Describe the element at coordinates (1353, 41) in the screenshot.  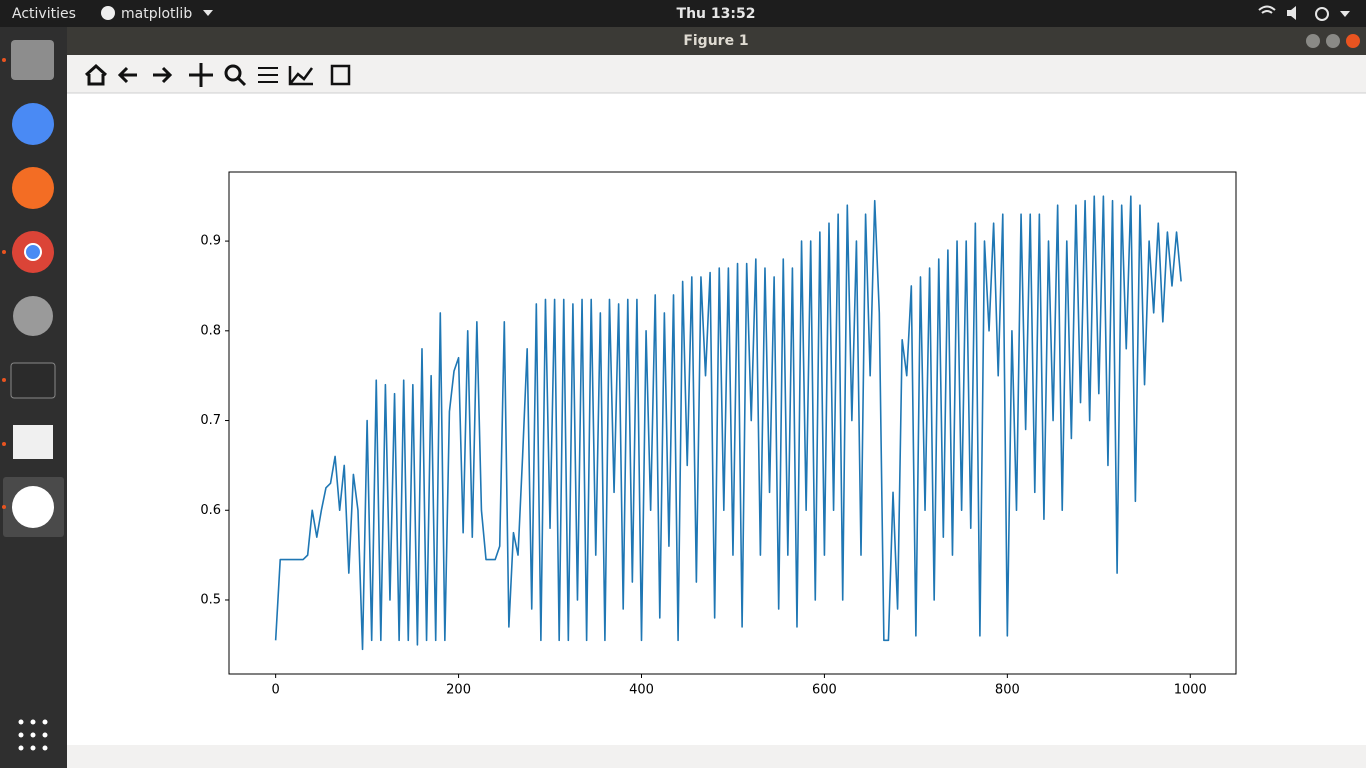
I see `close-button` at that location.